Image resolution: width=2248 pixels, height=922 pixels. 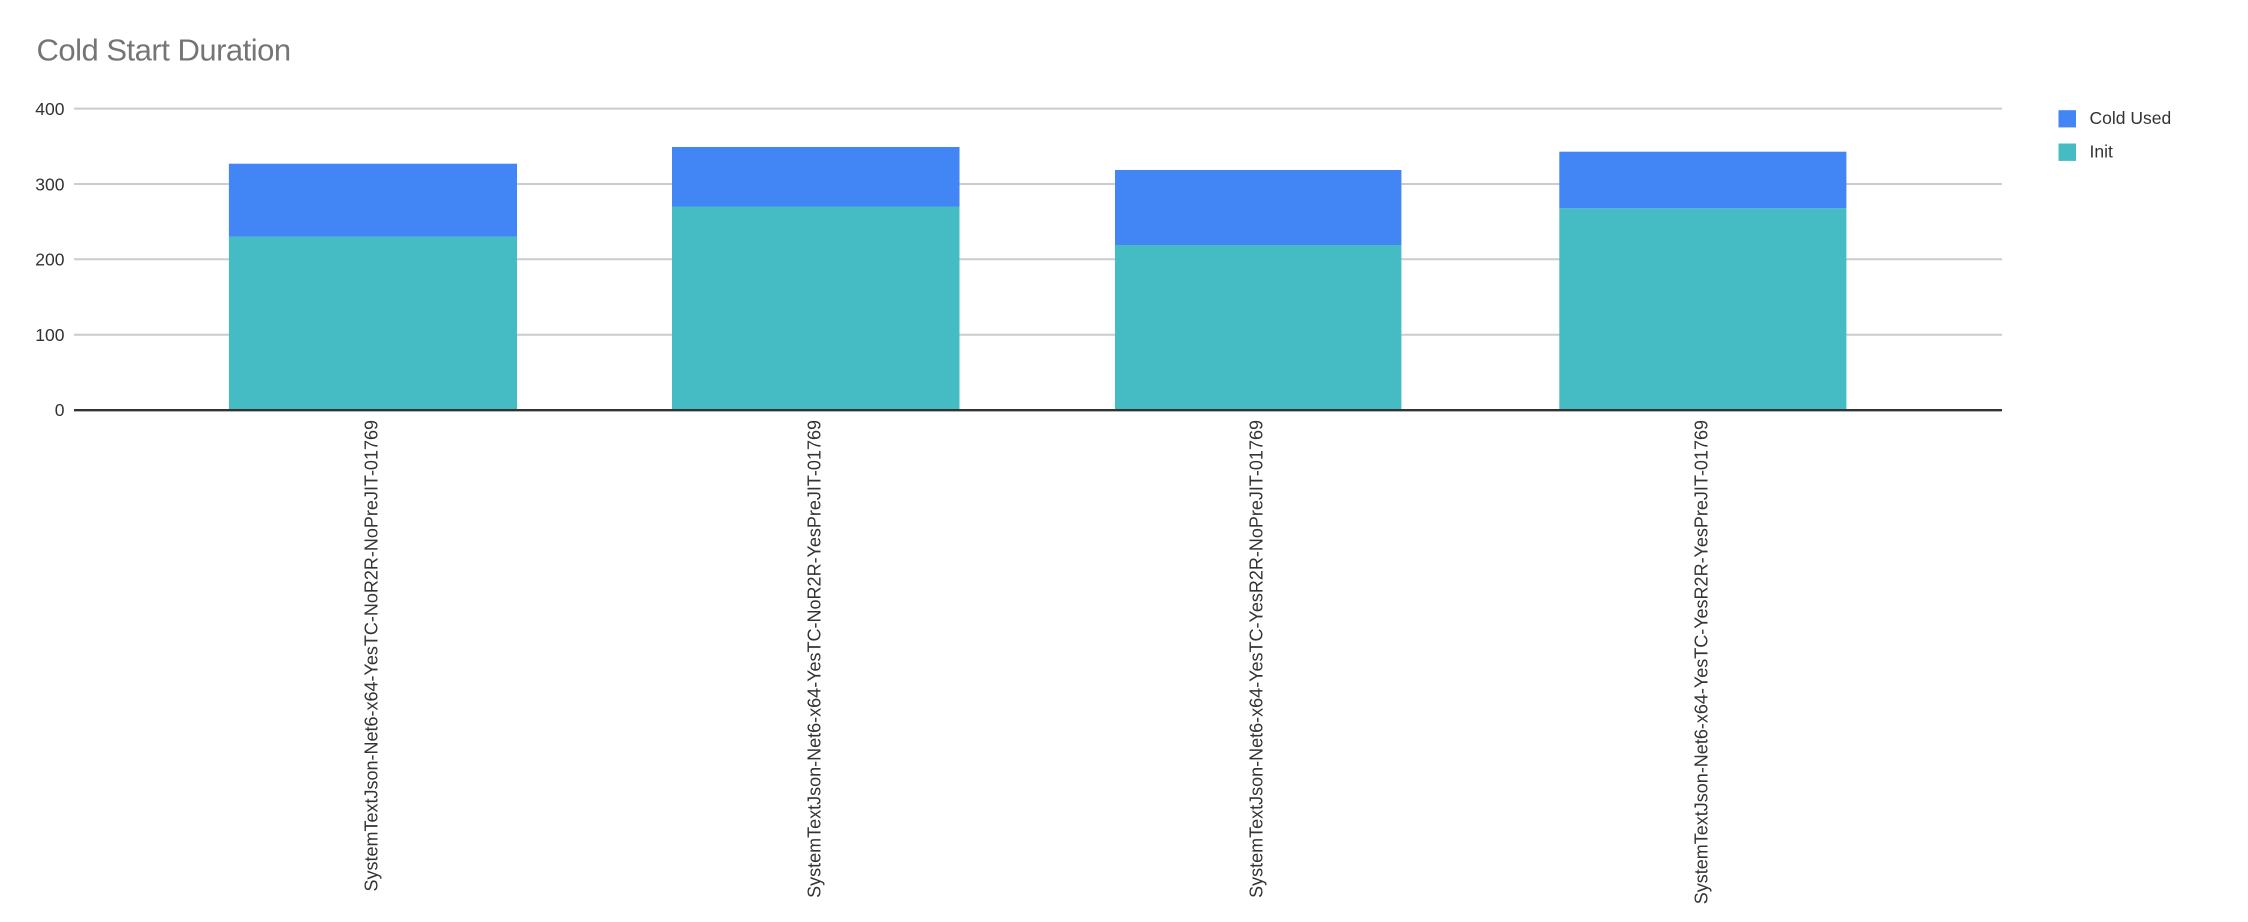 What do you see at coordinates (2131, 118) in the screenshot?
I see `svg-text: Cold Used` at bounding box center [2131, 118].